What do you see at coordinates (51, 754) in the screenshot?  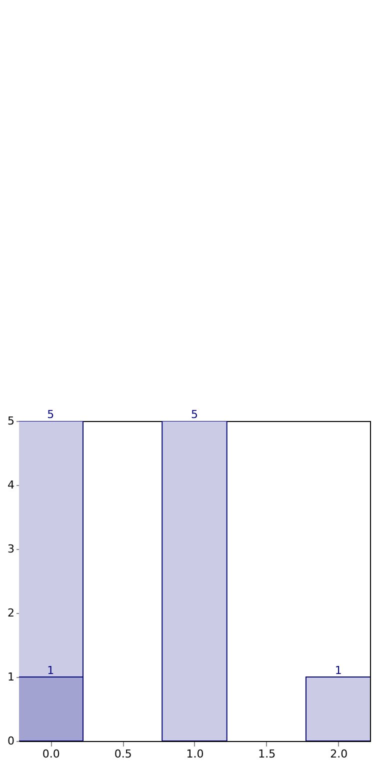 I see `x-tick-label: 0.0` at bounding box center [51, 754].